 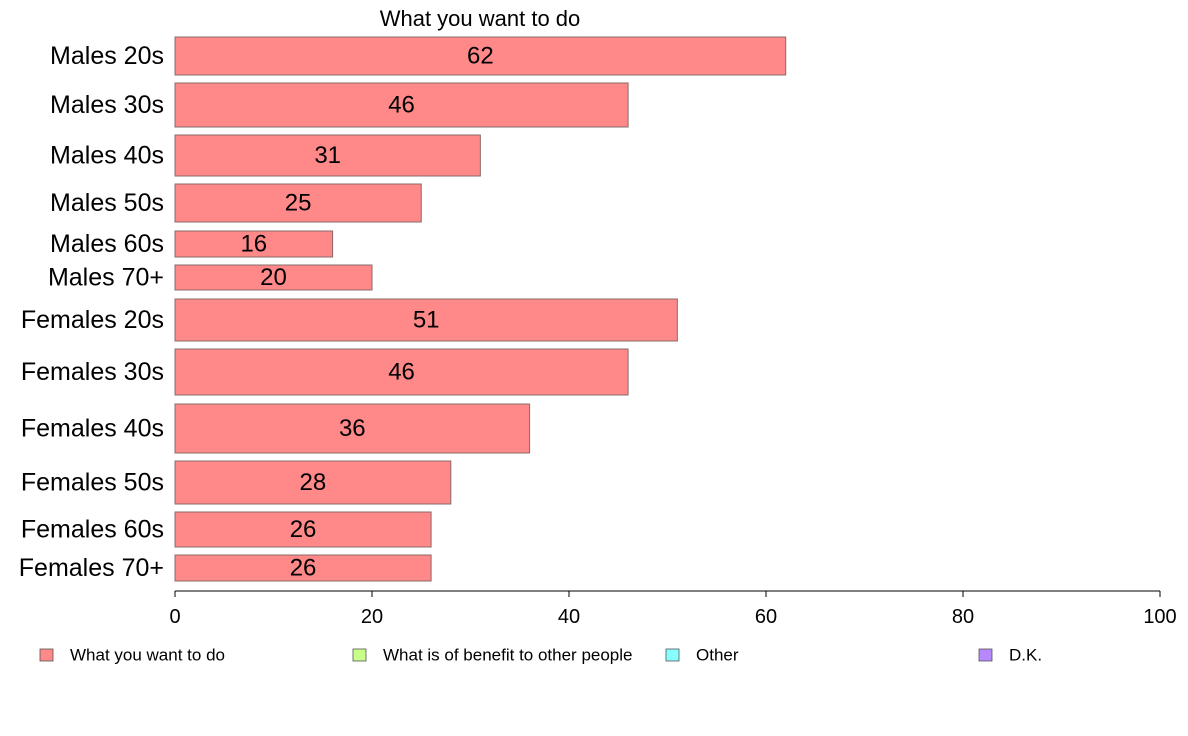 What do you see at coordinates (372, 617) in the screenshot?
I see `x-tick-label: 20` at bounding box center [372, 617].